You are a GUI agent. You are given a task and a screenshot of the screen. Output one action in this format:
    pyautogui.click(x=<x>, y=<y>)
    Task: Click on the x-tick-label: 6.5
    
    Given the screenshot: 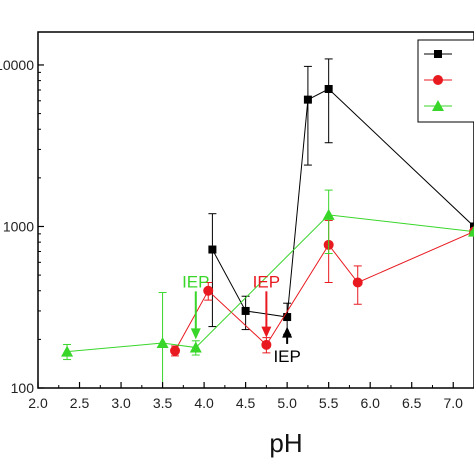 What is the action you would take?
    pyautogui.click(x=412, y=403)
    